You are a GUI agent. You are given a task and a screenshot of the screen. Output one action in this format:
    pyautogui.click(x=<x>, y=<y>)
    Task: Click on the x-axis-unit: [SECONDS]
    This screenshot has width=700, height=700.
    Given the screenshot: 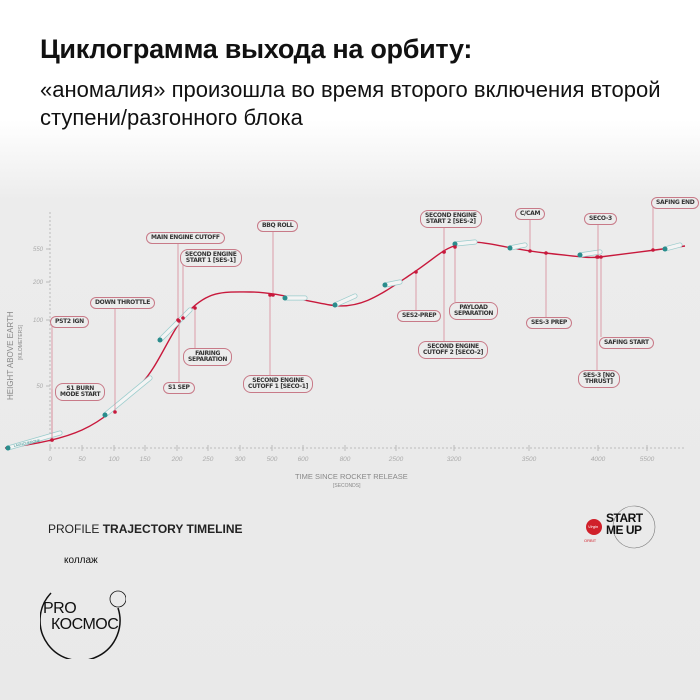 What is the action you would take?
    pyautogui.click(x=347, y=486)
    